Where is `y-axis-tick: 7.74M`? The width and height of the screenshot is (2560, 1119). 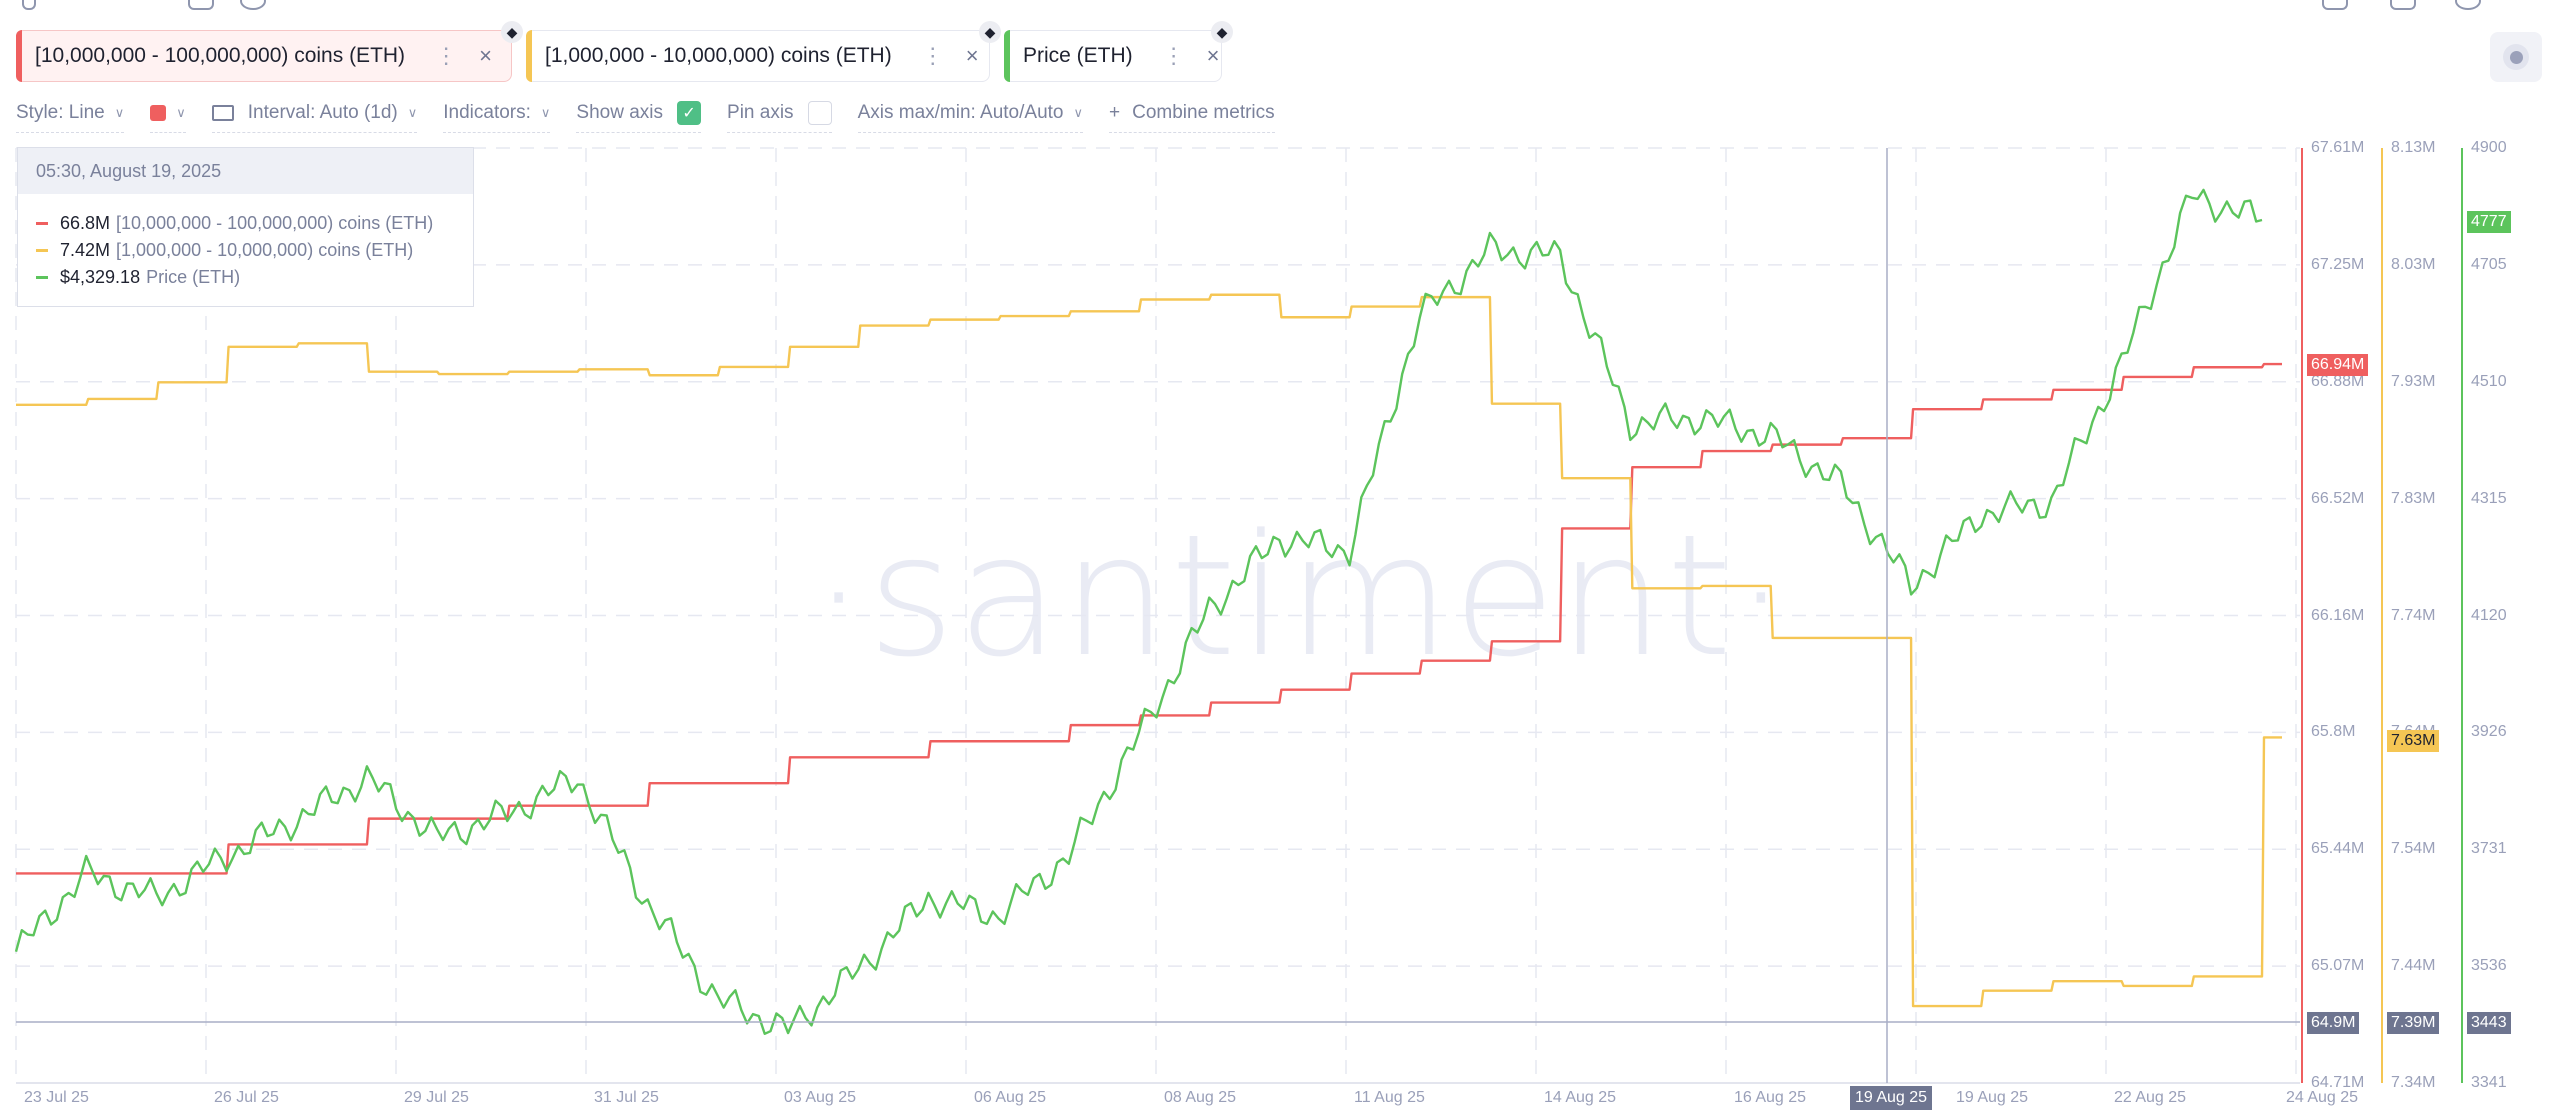 y-axis-tick: 7.74M is located at coordinates (2413, 615).